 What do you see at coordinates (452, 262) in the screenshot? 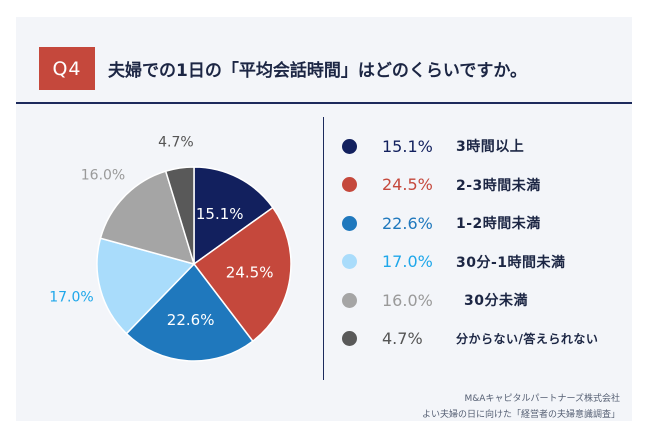
I see `legend-item-4: 17.0% 30分-1時間未満` at bounding box center [452, 262].